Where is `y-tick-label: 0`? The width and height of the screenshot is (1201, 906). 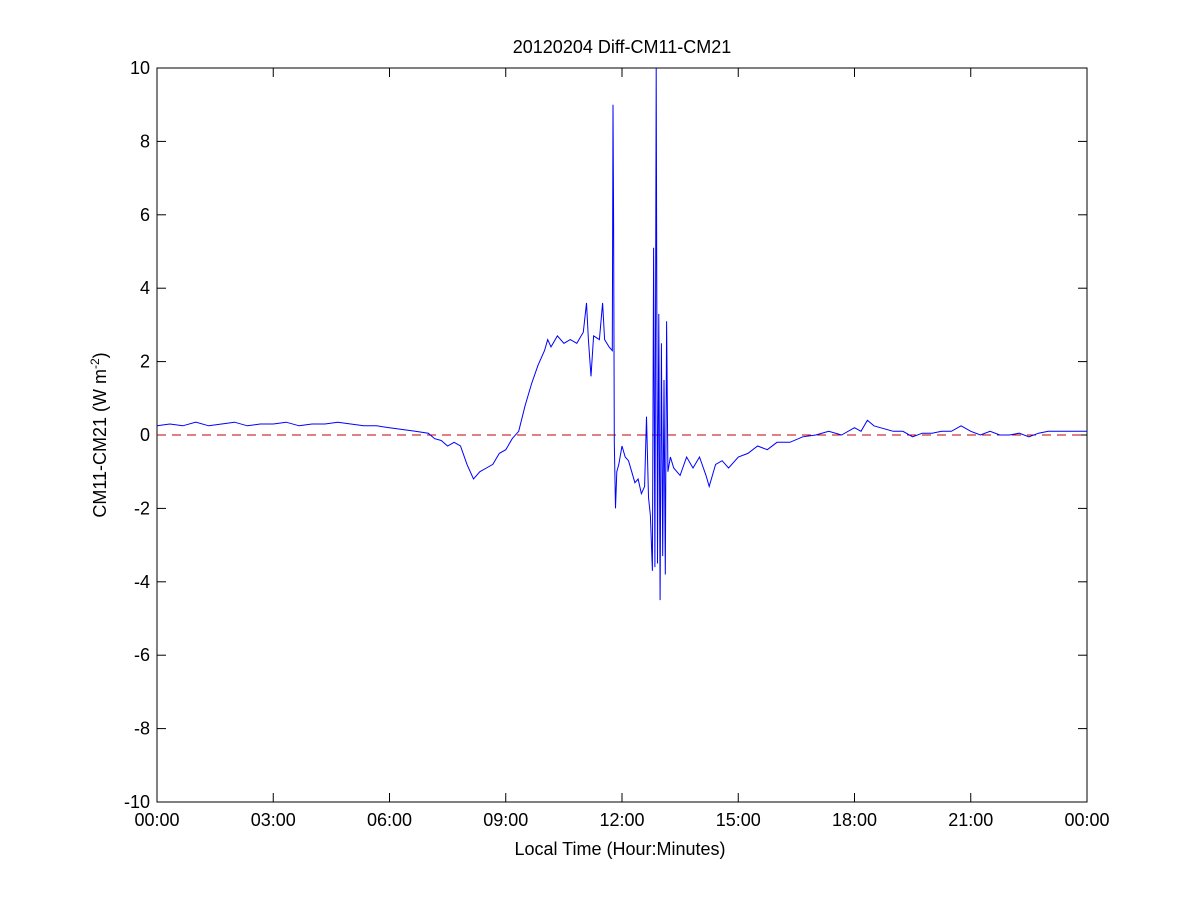 y-tick-label: 0 is located at coordinates (145, 435).